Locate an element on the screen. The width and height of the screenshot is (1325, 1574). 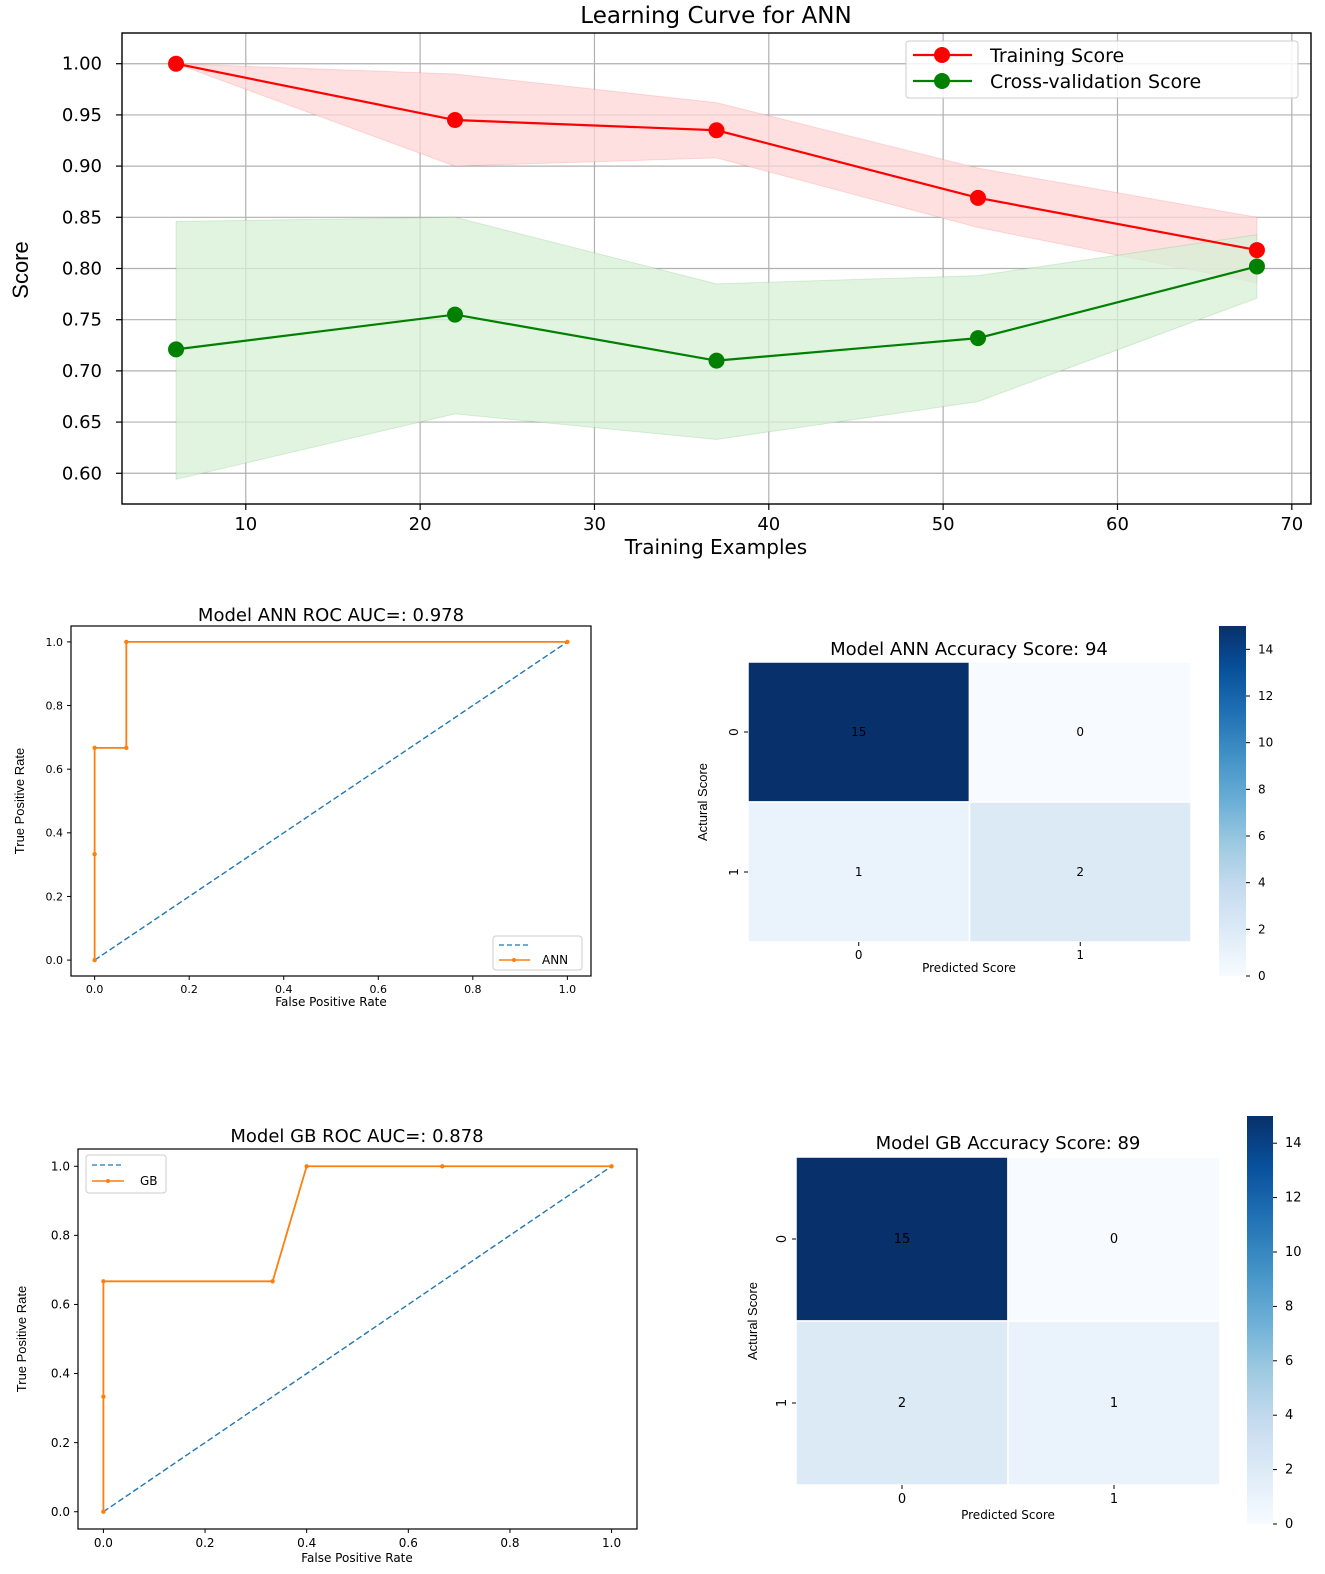
y-tick-label: 0.85 is located at coordinates (82, 217).